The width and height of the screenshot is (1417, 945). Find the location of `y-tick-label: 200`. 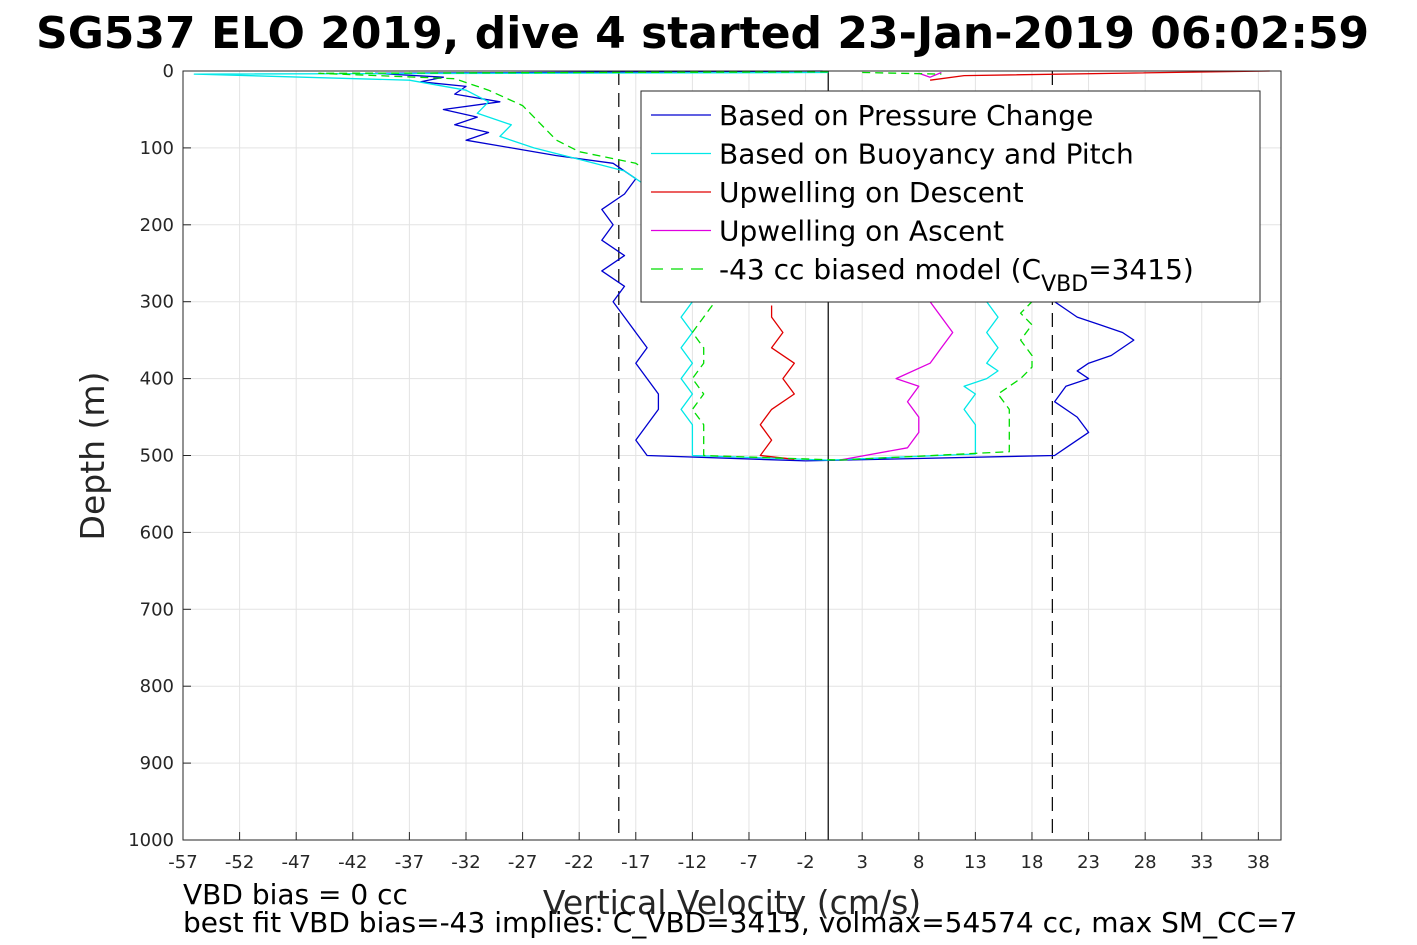

y-tick-label: 200 is located at coordinates (157, 225).